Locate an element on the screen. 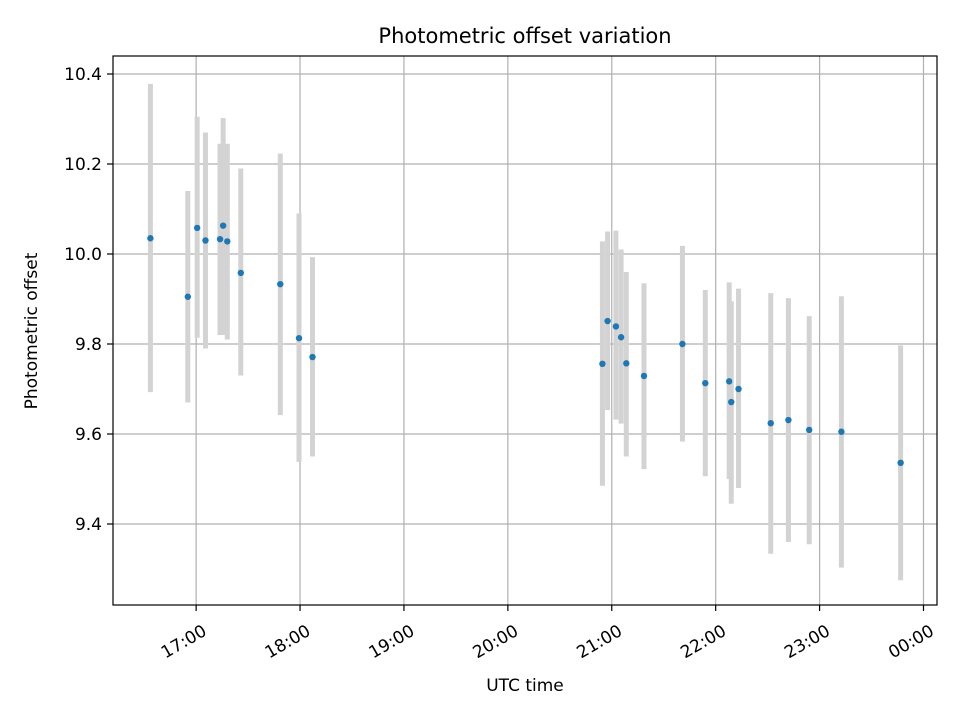 The width and height of the screenshot is (960, 720). x-tick-label: 19:00 is located at coordinates (392, 642).